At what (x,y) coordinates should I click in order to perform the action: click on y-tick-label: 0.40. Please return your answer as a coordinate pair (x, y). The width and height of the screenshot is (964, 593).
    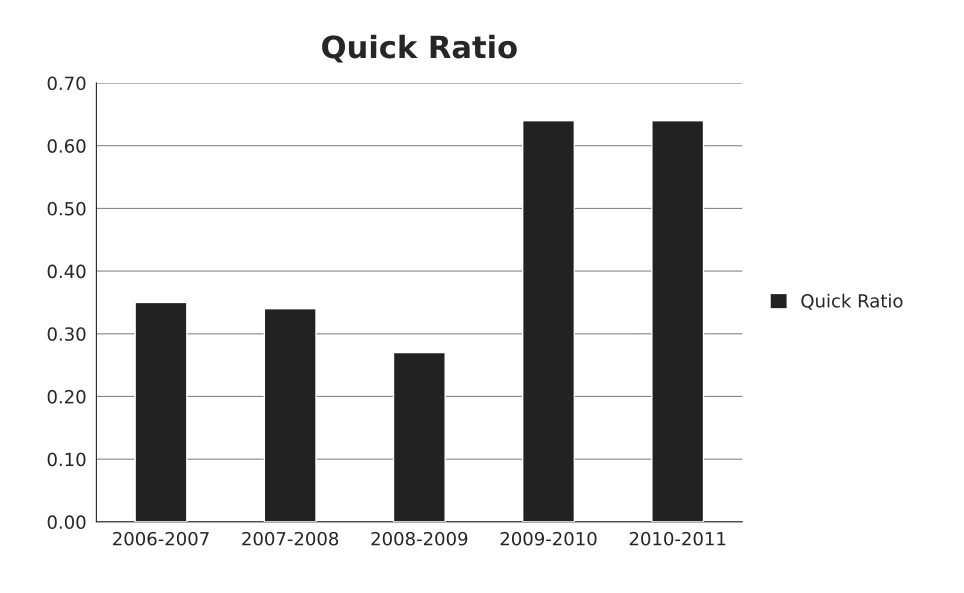
    Looking at the image, I should click on (67, 271).